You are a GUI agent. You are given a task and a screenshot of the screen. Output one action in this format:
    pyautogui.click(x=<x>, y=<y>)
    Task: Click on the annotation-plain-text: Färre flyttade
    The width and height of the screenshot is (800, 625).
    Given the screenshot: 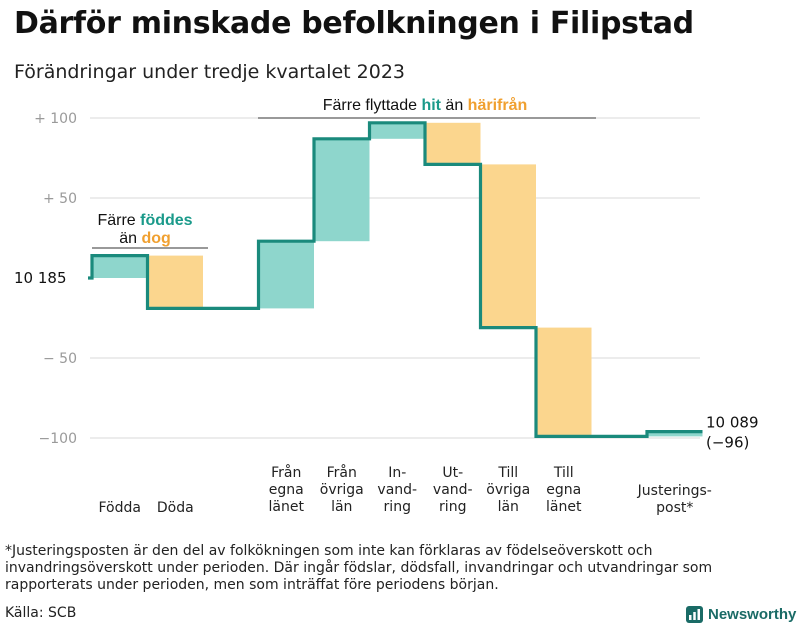 What is the action you would take?
    pyautogui.click(x=372, y=105)
    